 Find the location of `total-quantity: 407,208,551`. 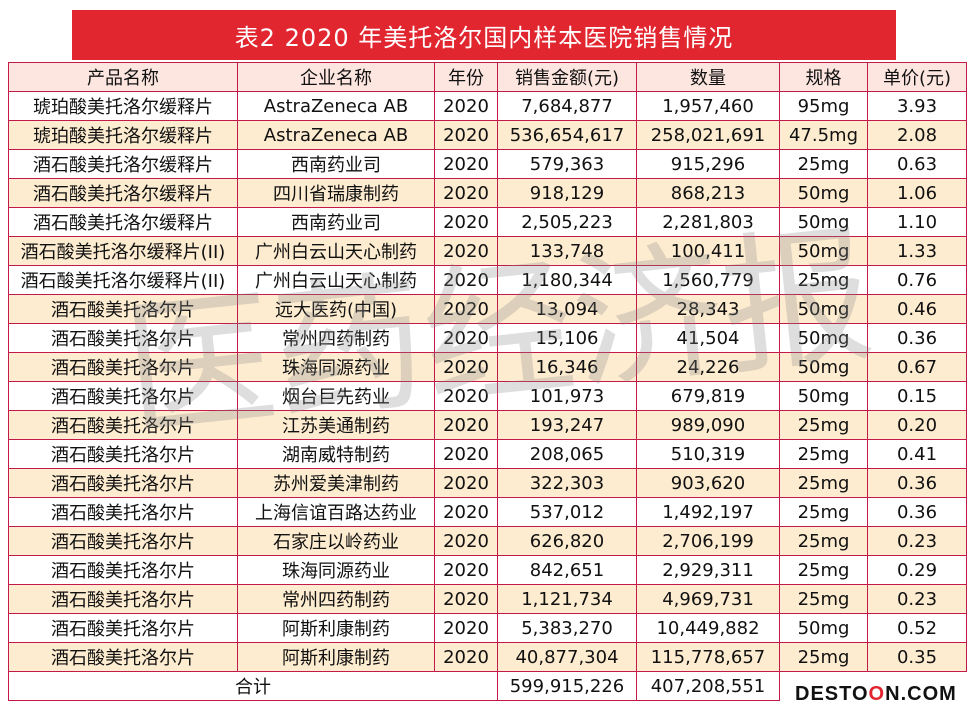

total-quantity: 407,208,551 is located at coordinates (708, 686).